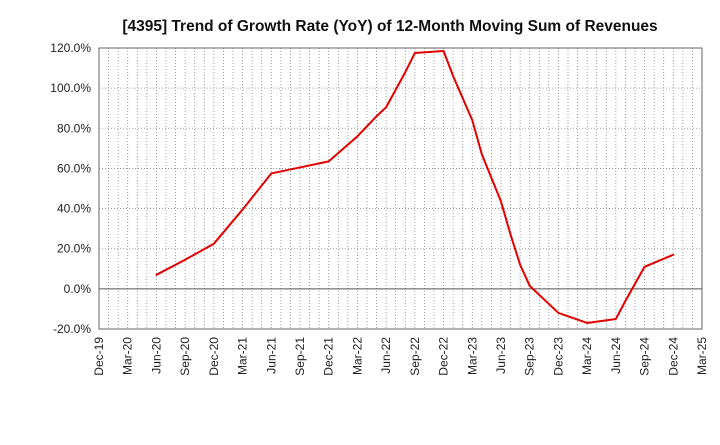 The image size is (720, 445). I want to click on x-tick-label: Dec-24, so click(673, 356).